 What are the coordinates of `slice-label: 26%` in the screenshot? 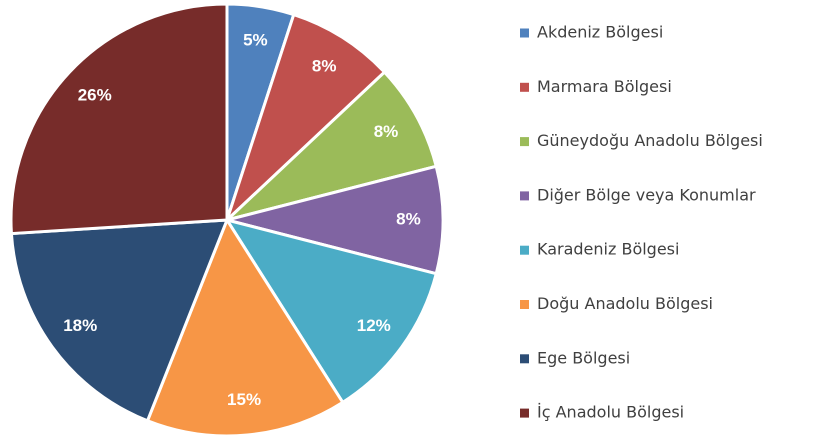 It's located at (95, 94).